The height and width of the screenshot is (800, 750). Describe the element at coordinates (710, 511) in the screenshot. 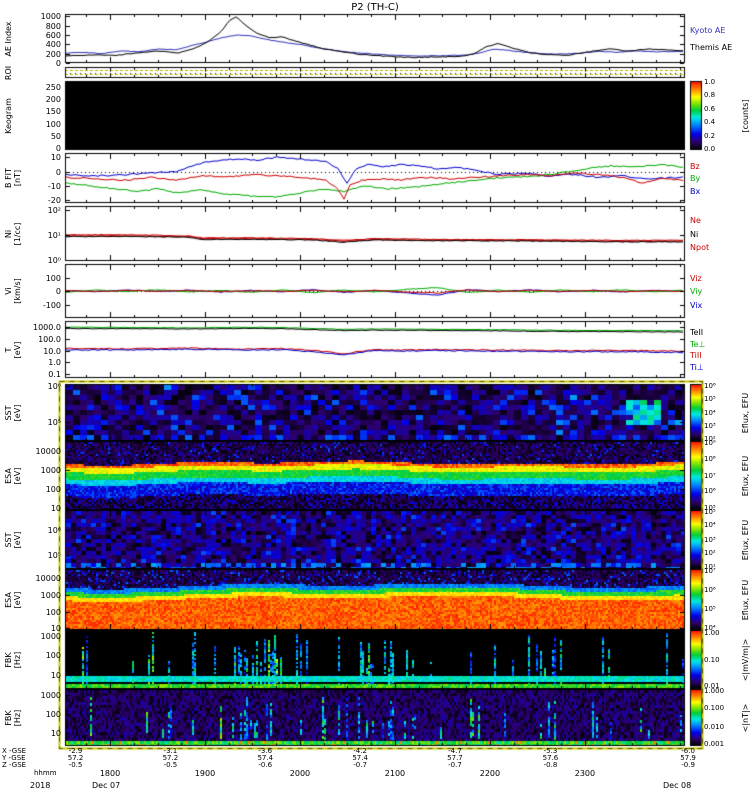

I see `panel-sst_i-colorbar-tick: 10⁵` at that location.